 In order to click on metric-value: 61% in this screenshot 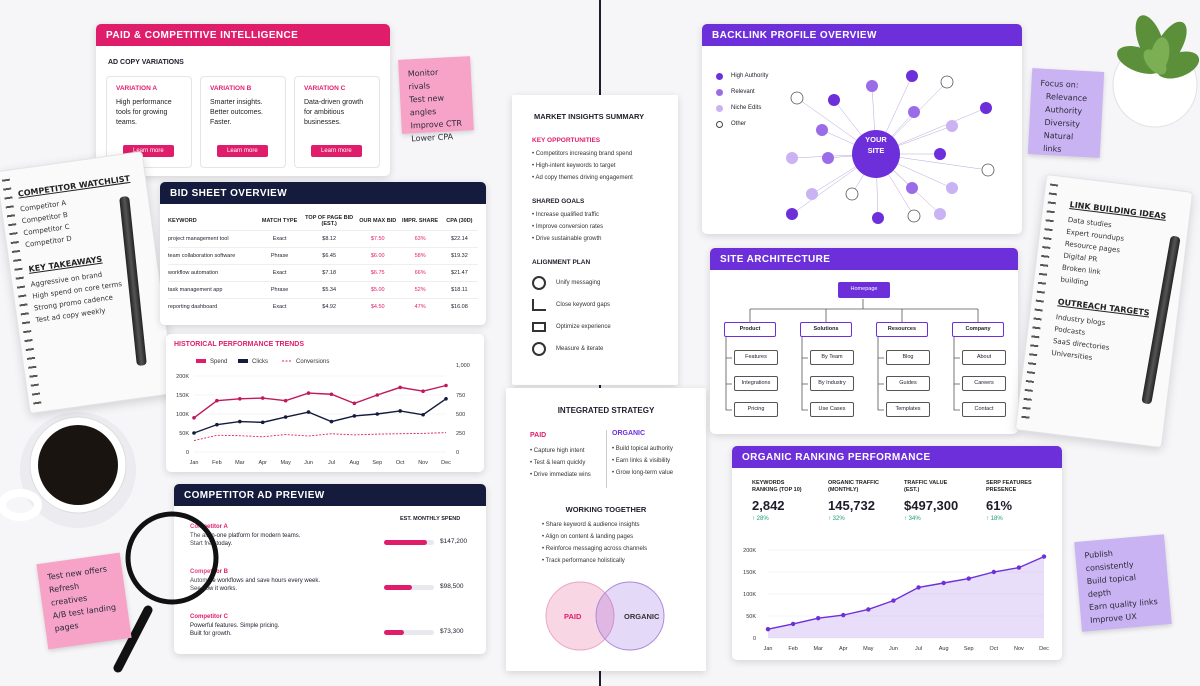, I will do `click(999, 505)`.